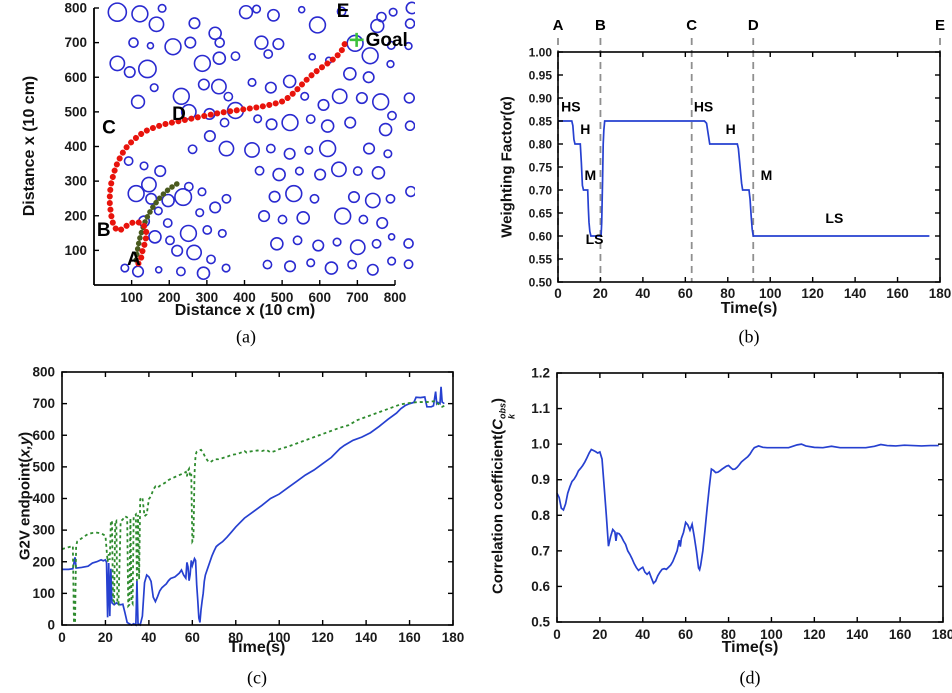  What do you see at coordinates (541, 168) in the screenshot?
I see `svg-text: 0.75` at bounding box center [541, 168].